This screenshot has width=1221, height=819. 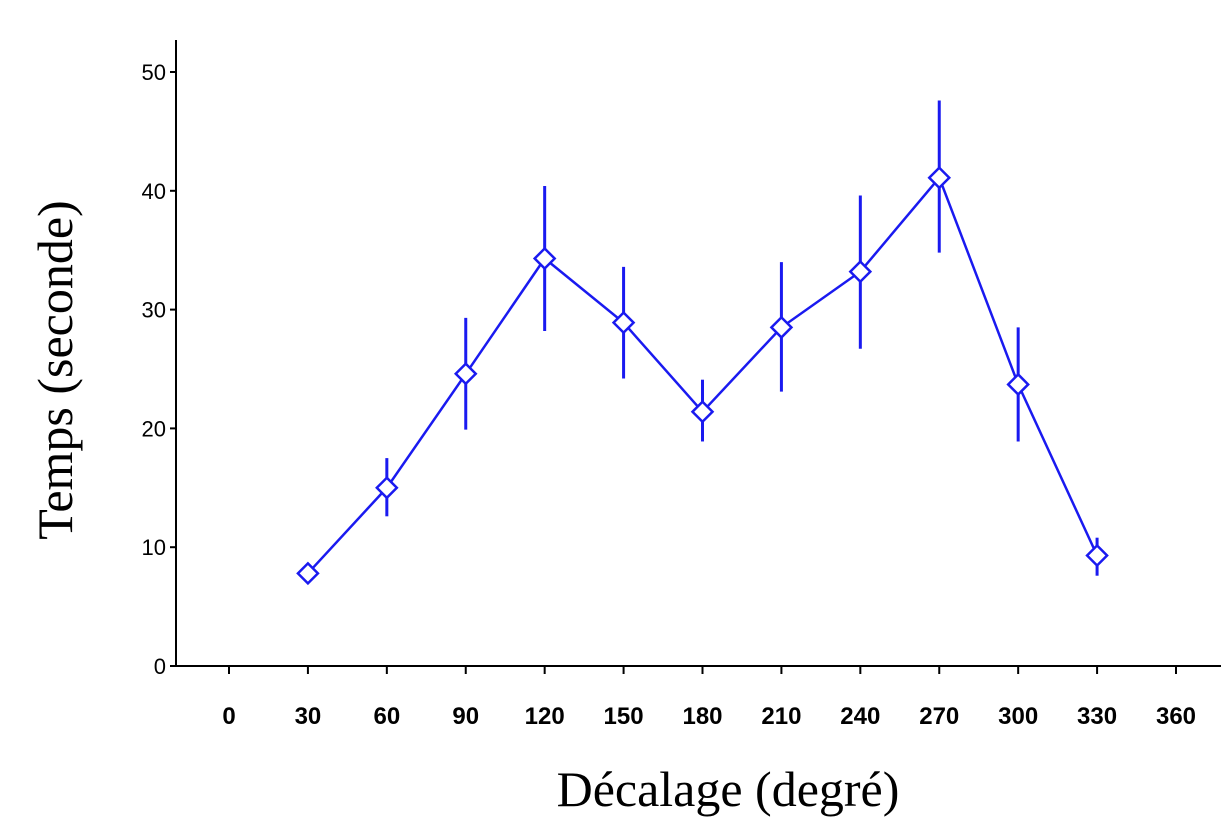 I want to click on x-tick-label: 360, so click(x=1176, y=716).